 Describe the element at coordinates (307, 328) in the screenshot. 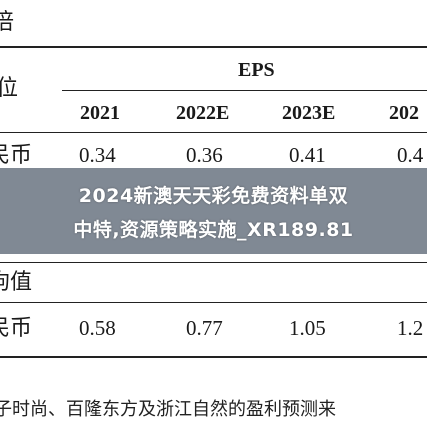

I see `row2-value-2023e: 1.05` at that location.